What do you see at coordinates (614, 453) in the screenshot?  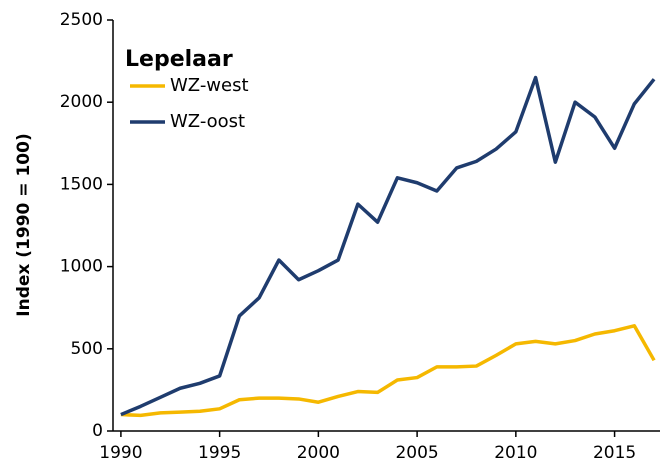 I see `x-tick-label: 2015` at bounding box center [614, 453].